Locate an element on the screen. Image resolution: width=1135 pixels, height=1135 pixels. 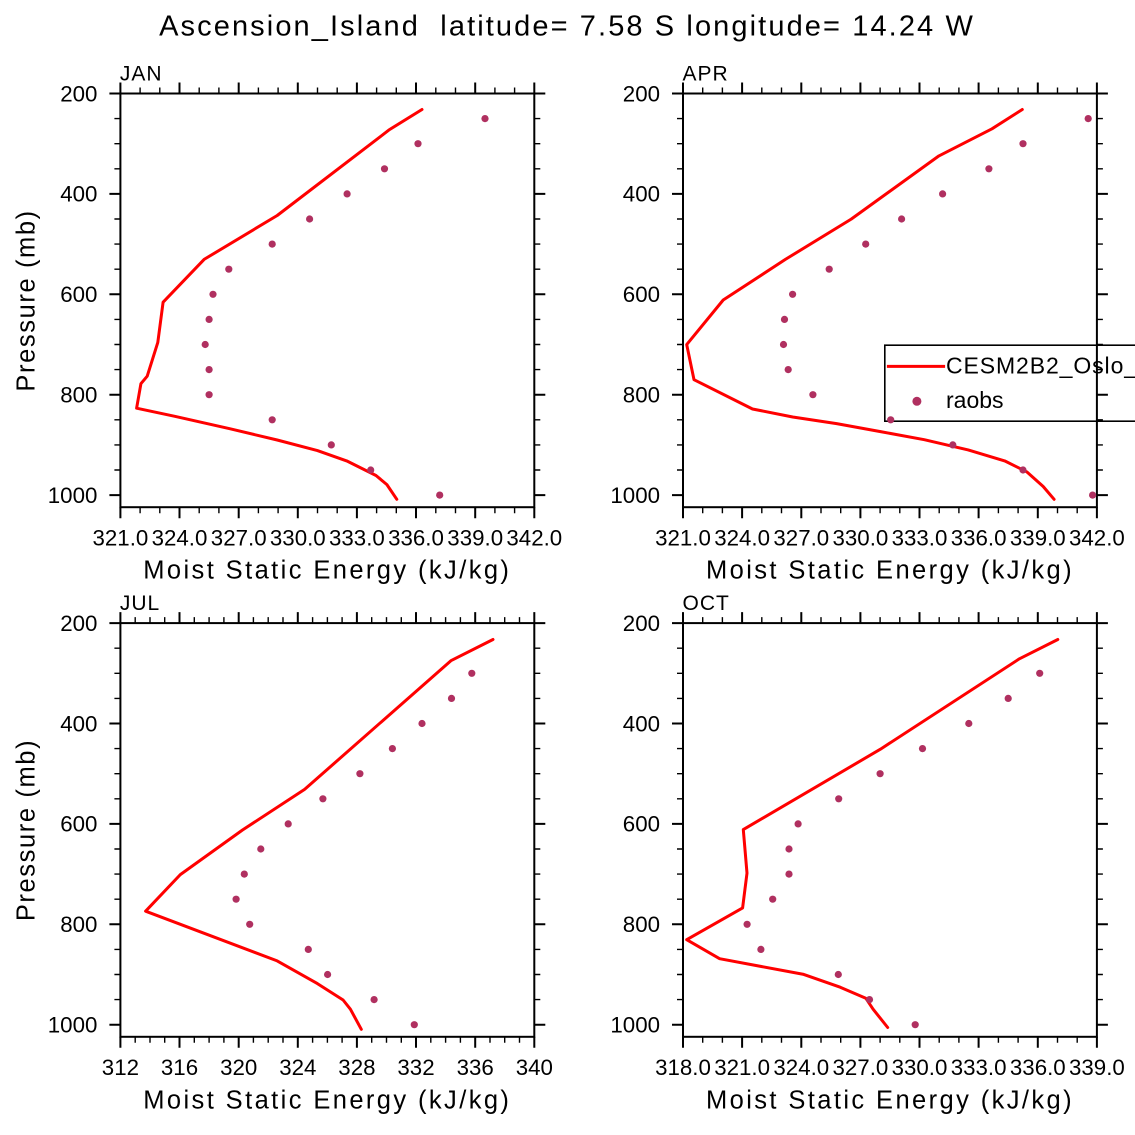
svg-text: OCT is located at coordinates (706, 603).